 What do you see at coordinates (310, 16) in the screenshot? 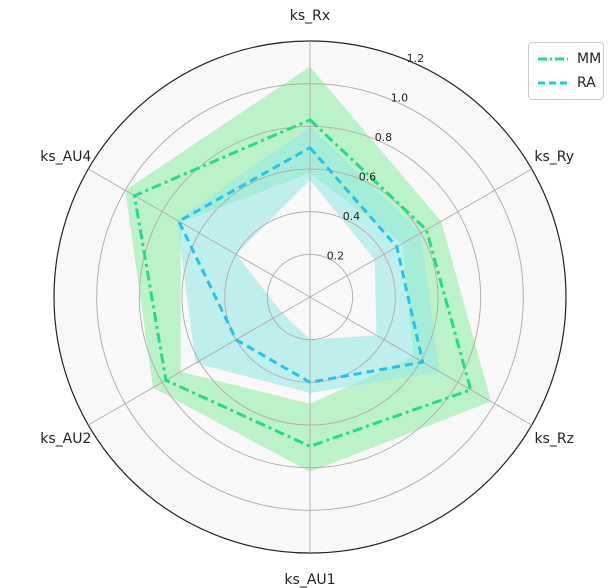
I see `axis-label-ks-rx: ks_Rx` at bounding box center [310, 16].